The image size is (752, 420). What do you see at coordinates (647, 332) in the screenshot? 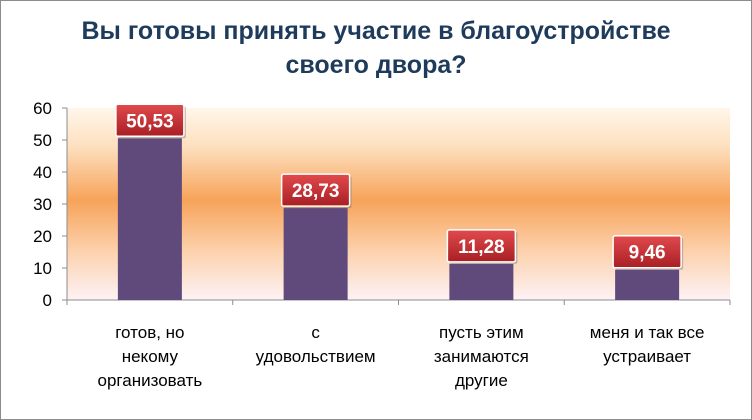
I see `x-category-label-line: меня и так все` at bounding box center [647, 332].